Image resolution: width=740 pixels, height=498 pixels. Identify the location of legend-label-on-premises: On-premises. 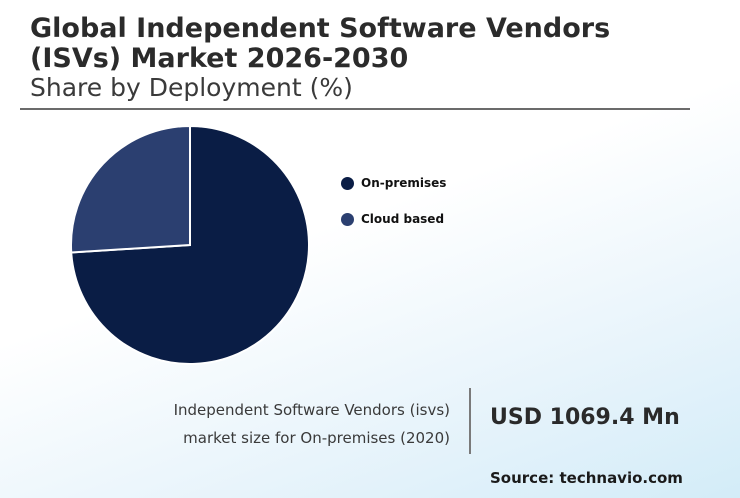
(404, 183).